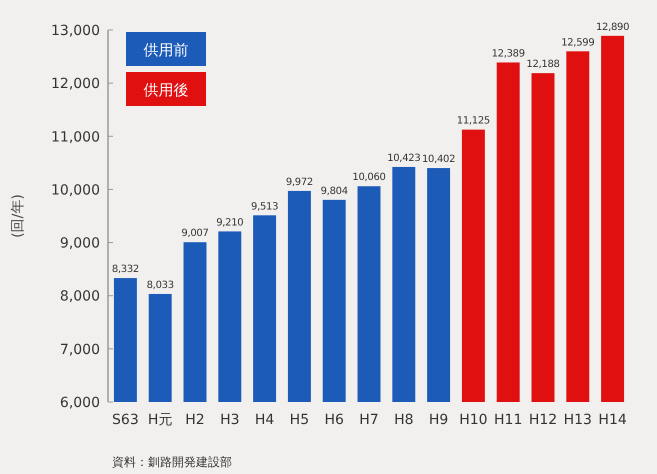 This screenshot has height=474, width=657. What do you see at coordinates (403, 158) in the screenshot?
I see `data-label: 10,423` at bounding box center [403, 158].